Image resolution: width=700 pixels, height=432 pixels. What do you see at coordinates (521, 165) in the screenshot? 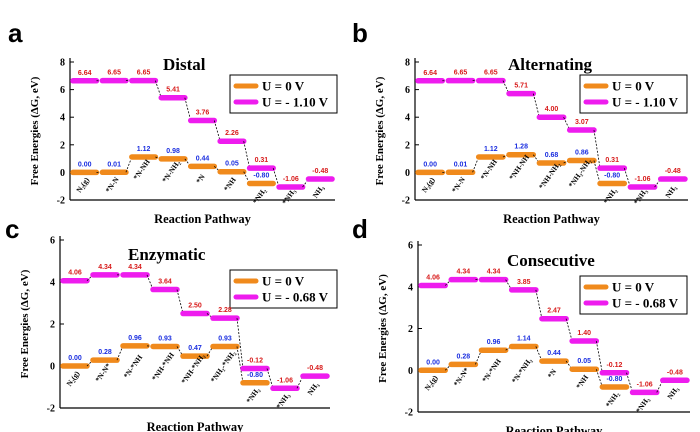
I see `series-0: 0.00 0.01 1.12 1.28 0.68 0.86 -0.80` at bounding box center [521, 165].